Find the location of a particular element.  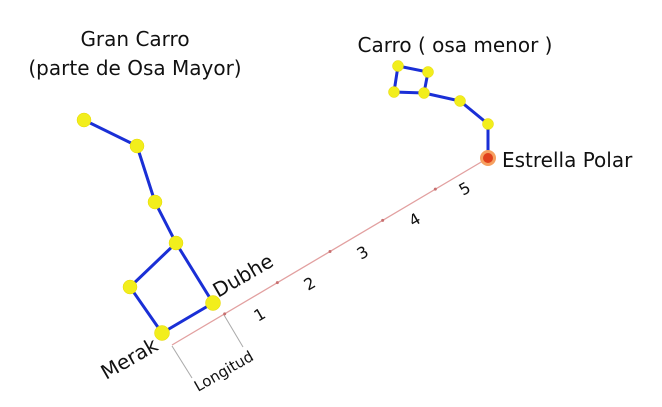

big-dipper-lines is located at coordinates (149, 226).